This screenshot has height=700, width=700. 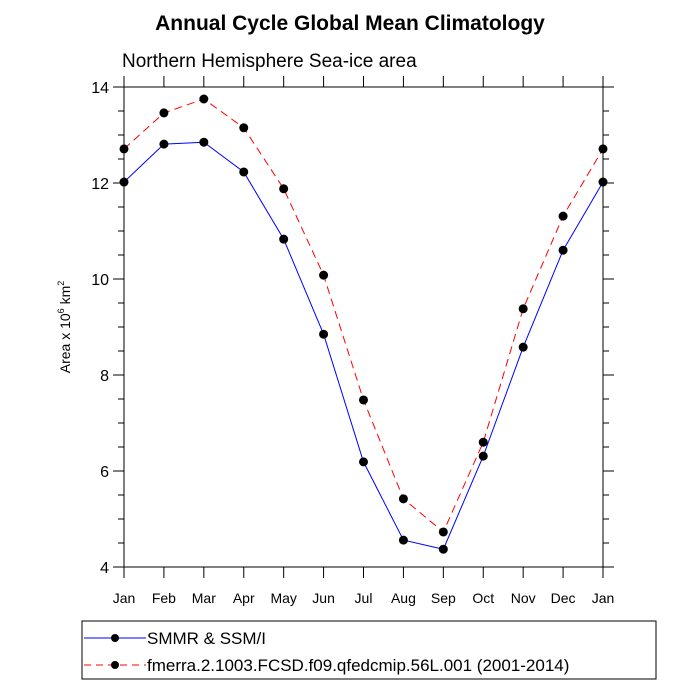 I want to click on y-tick-label: 8, so click(x=104, y=376).